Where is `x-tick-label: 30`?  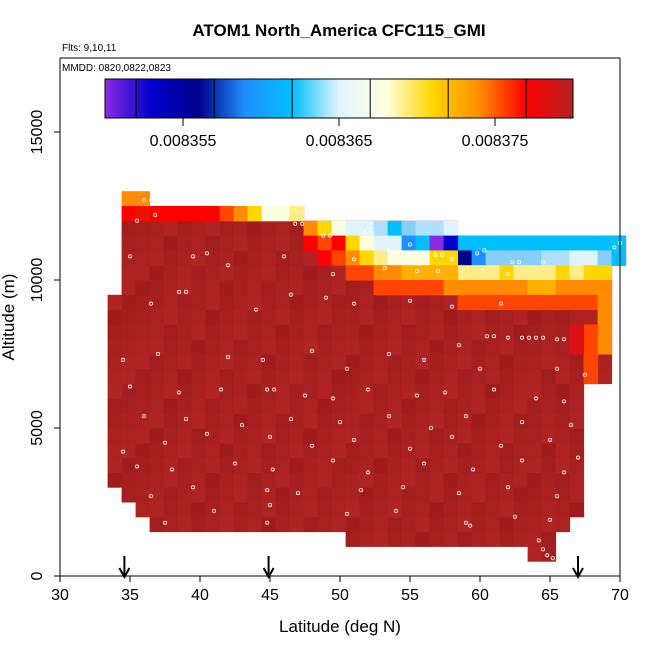
x-tick-label: 30 is located at coordinates (60, 595).